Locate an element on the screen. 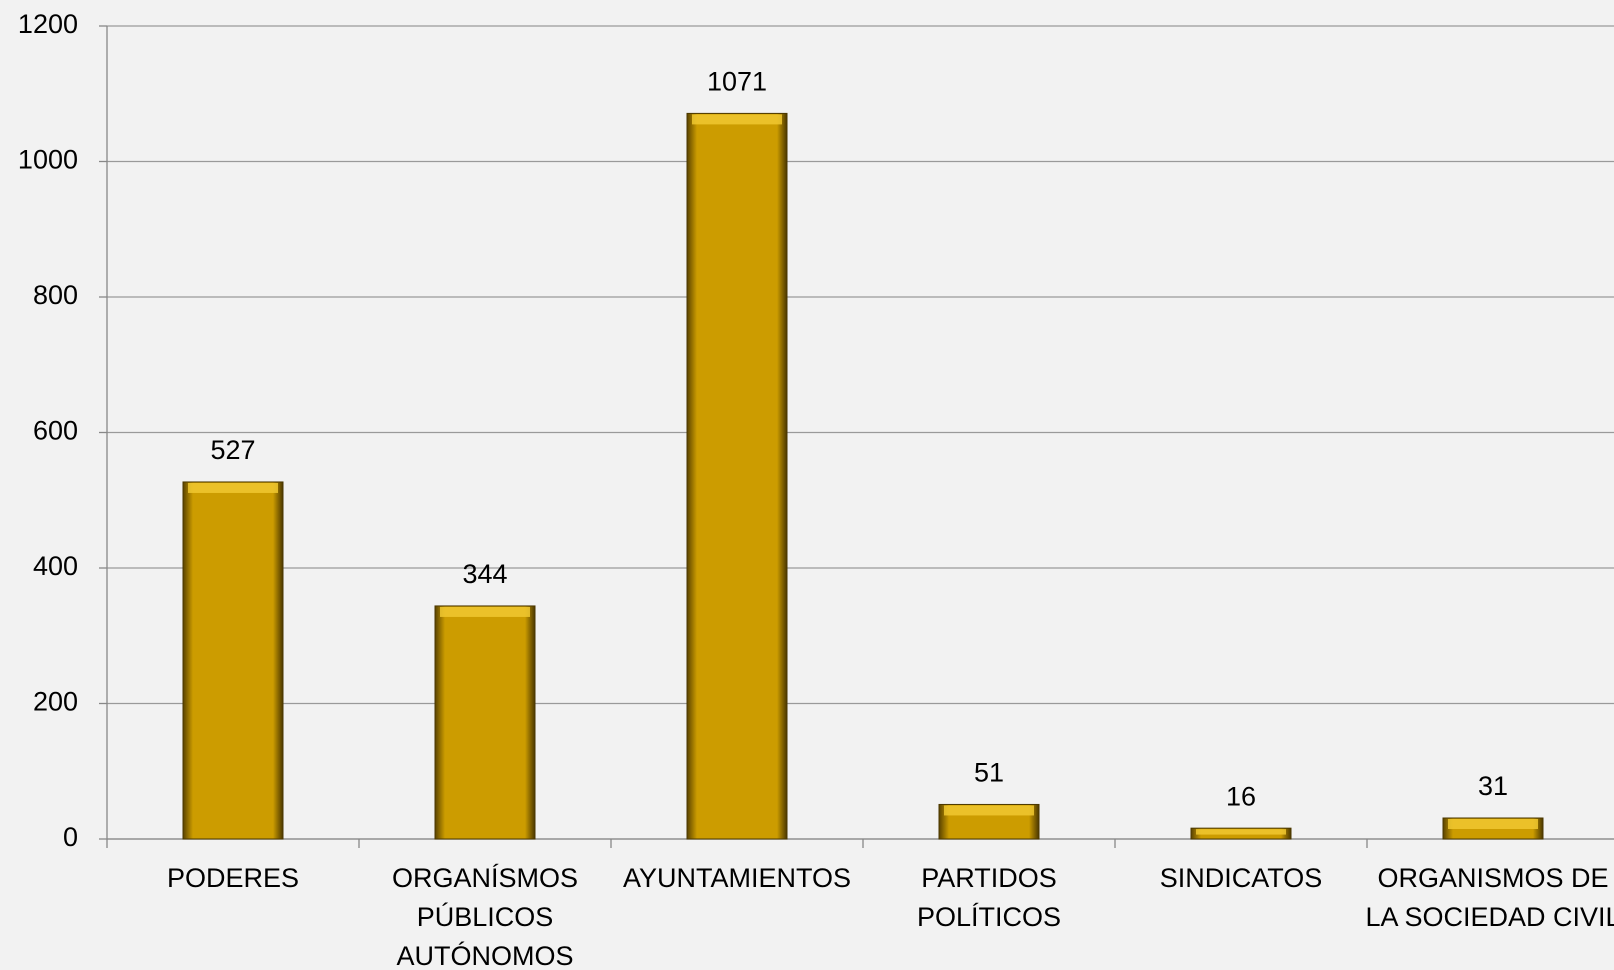  data-label: 344 is located at coordinates (484, 574).